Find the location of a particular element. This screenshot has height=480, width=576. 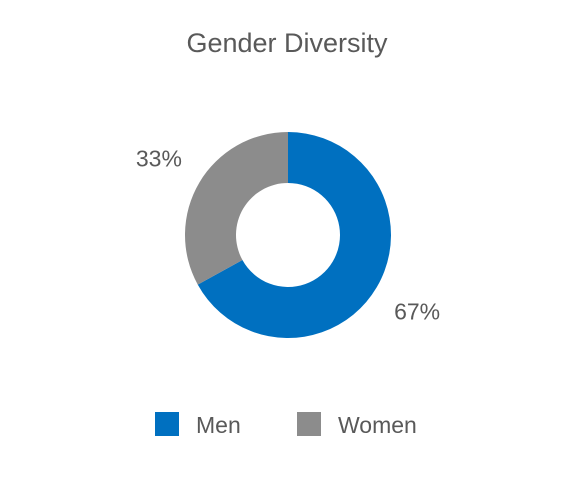

chart-title: Gender Diversity is located at coordinates (287, 43).